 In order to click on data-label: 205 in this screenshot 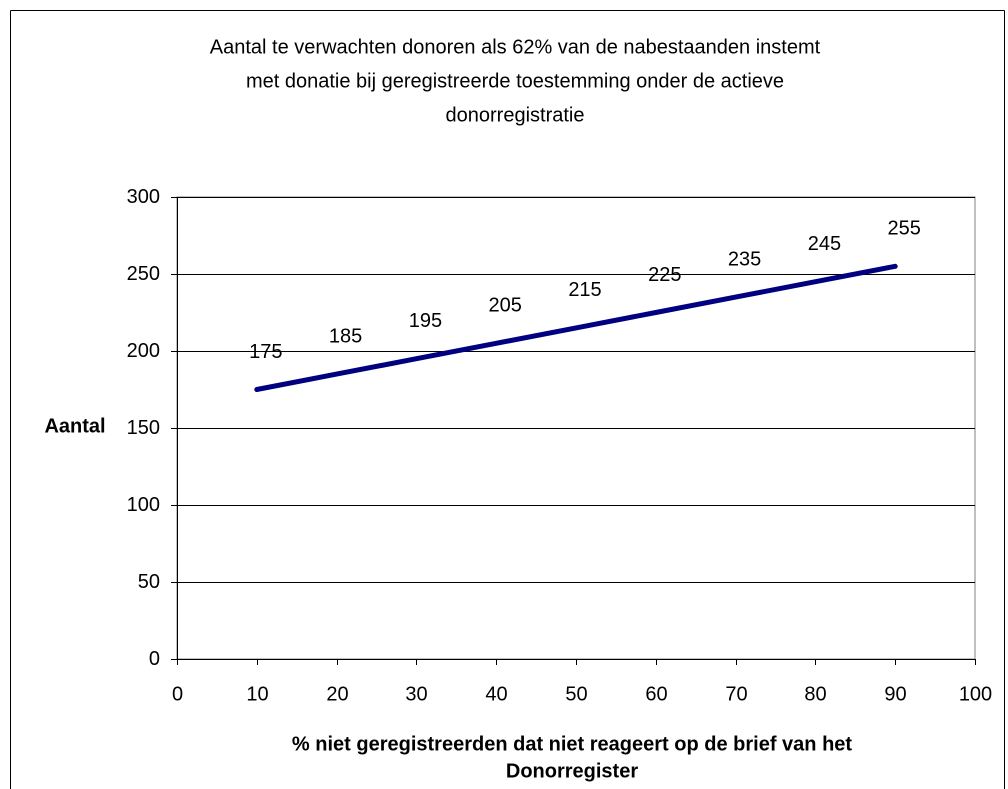, I will do `click(505, 306)`.